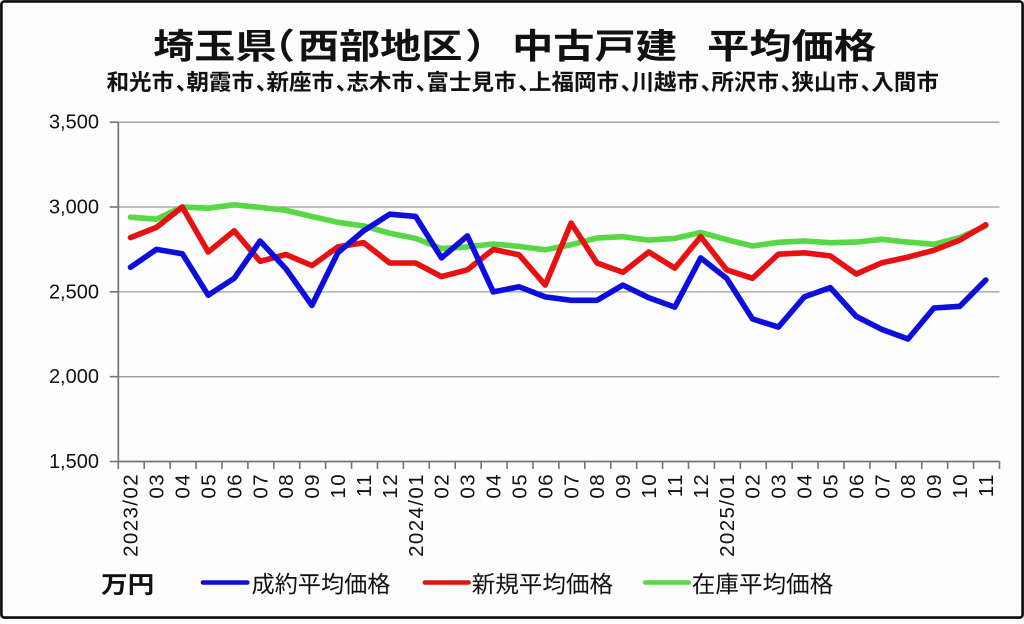 The height and width of the screenshot is (624, 1024). I want to click on svg-text: 1,500, so click(74, 462).